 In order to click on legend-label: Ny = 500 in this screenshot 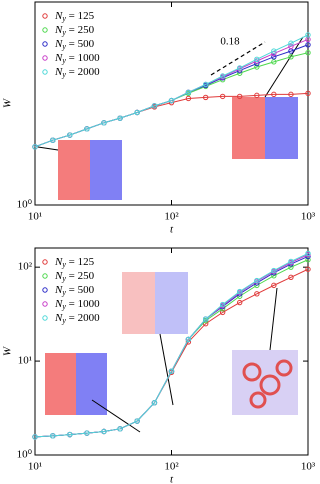, I will do `click(74, 290)`.